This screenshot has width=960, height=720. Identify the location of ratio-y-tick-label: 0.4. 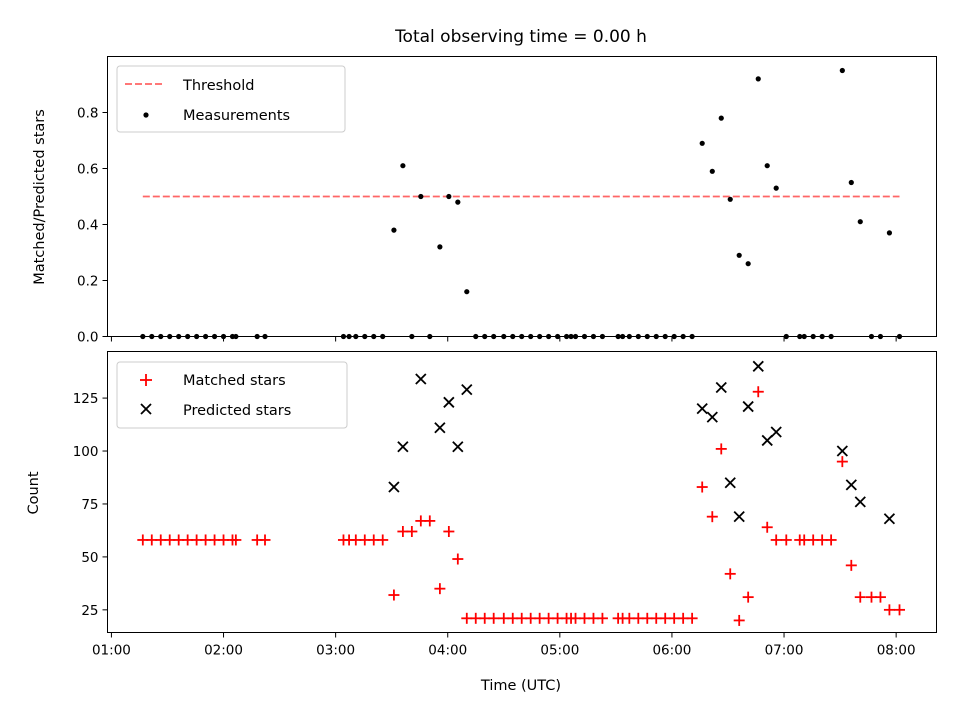
(87, 226).